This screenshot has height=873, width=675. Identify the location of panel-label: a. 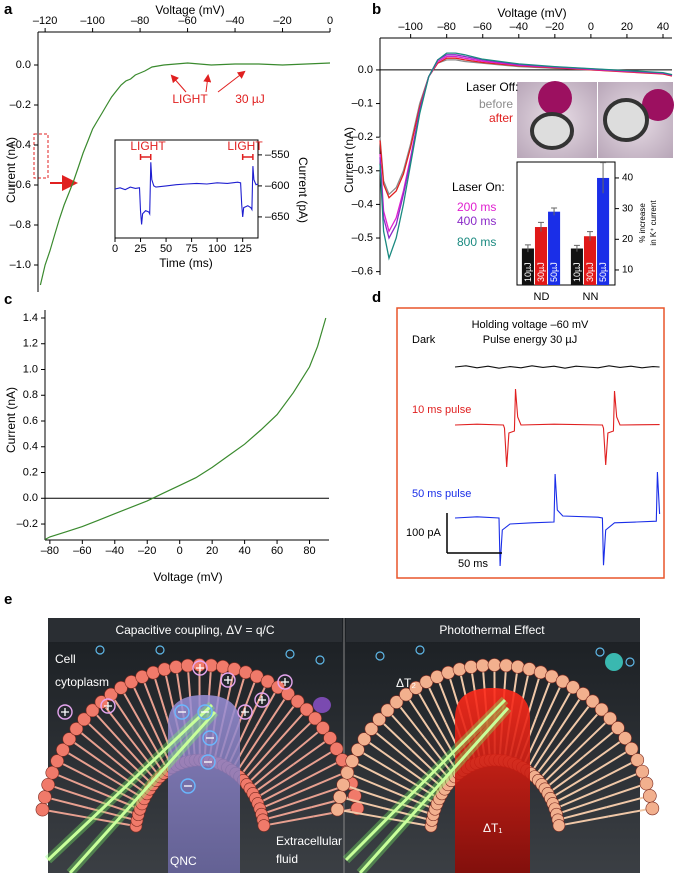
(8, 9).